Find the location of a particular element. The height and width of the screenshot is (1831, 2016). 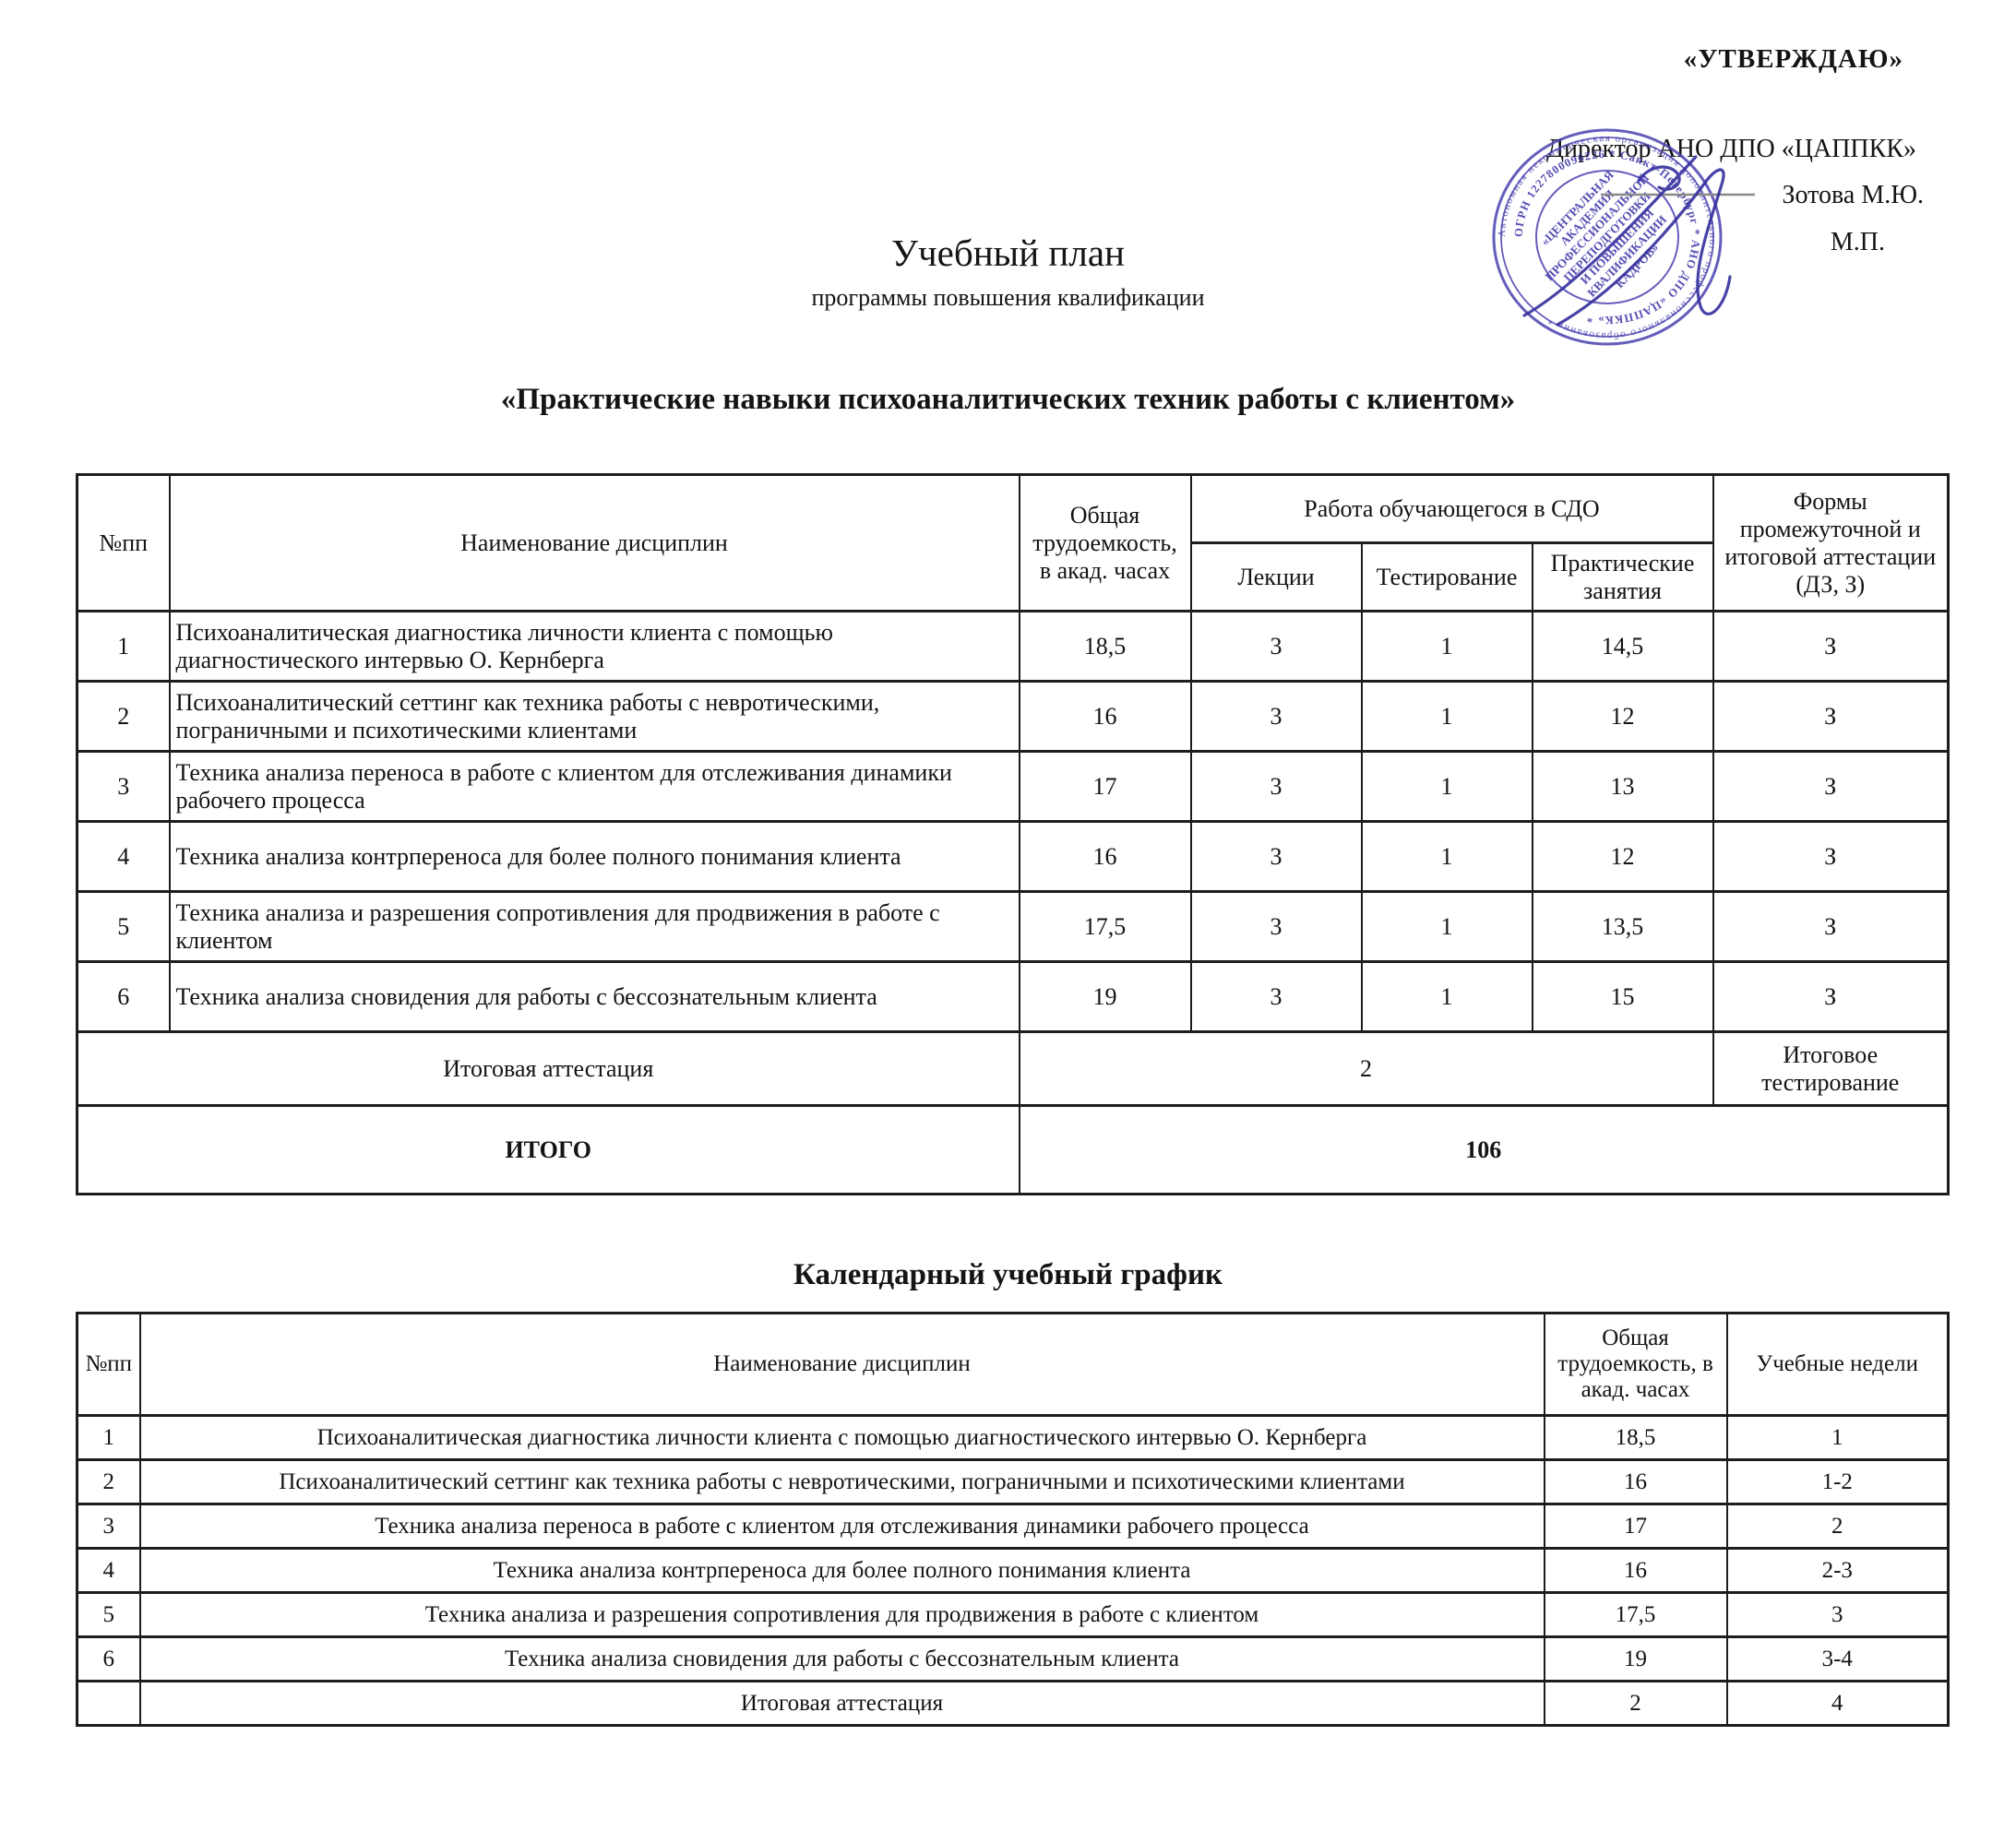

signature-strokes is located at coordinates (1627, 241).